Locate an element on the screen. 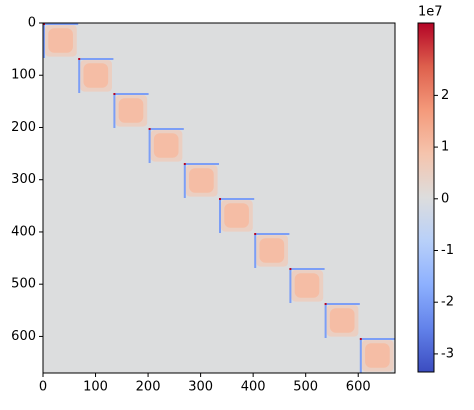  colorbar-tick-label: -2 is located at coordinates (447, 302).